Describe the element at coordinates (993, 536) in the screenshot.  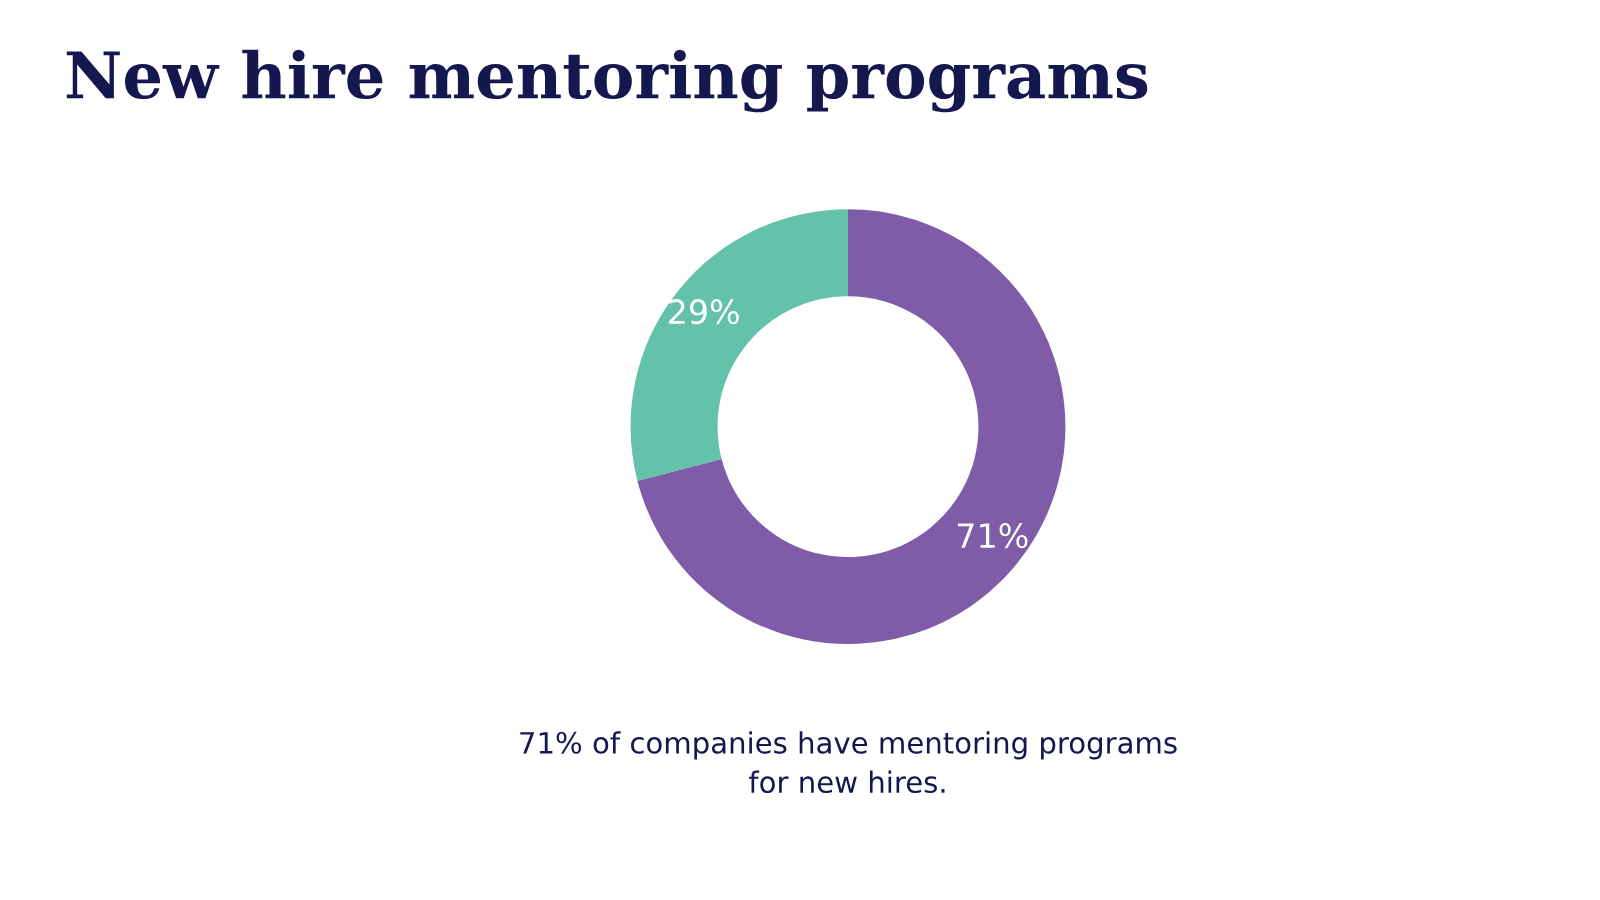
I see `data-label: 71%` at that location.